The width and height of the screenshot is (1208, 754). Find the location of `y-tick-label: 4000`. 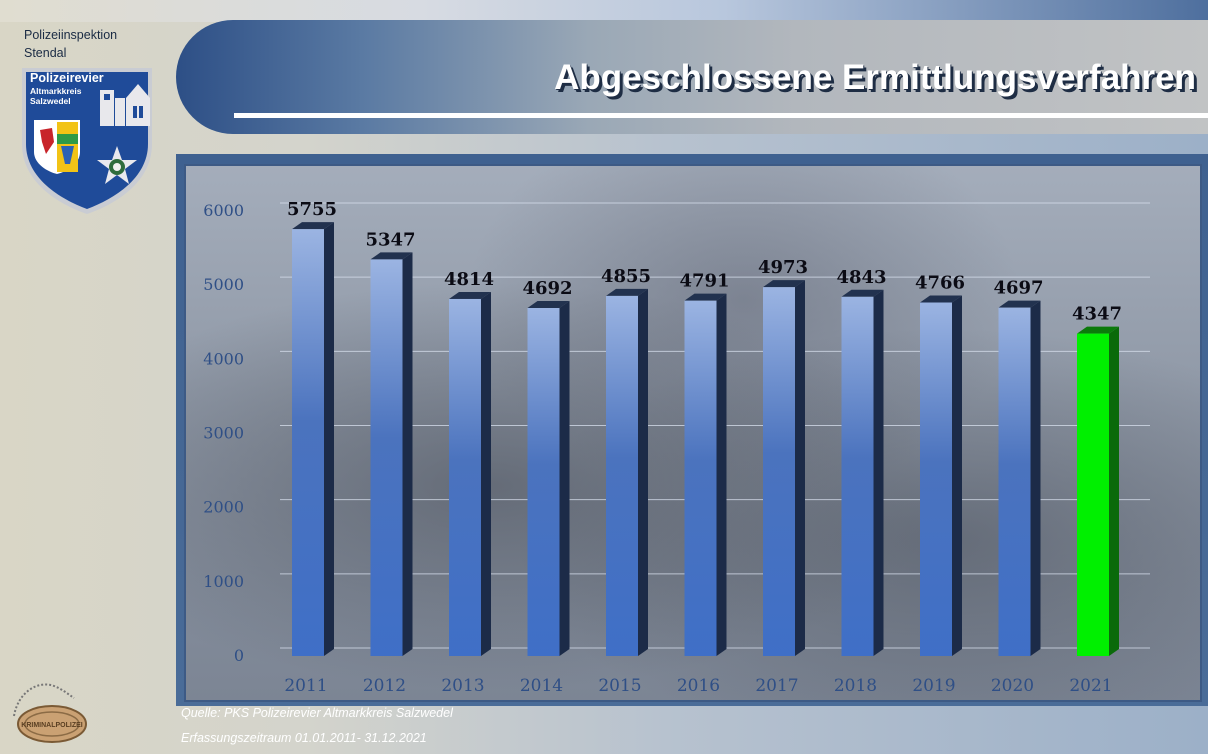

y-tick-label: 4000 is located at coordinates (223, 358).